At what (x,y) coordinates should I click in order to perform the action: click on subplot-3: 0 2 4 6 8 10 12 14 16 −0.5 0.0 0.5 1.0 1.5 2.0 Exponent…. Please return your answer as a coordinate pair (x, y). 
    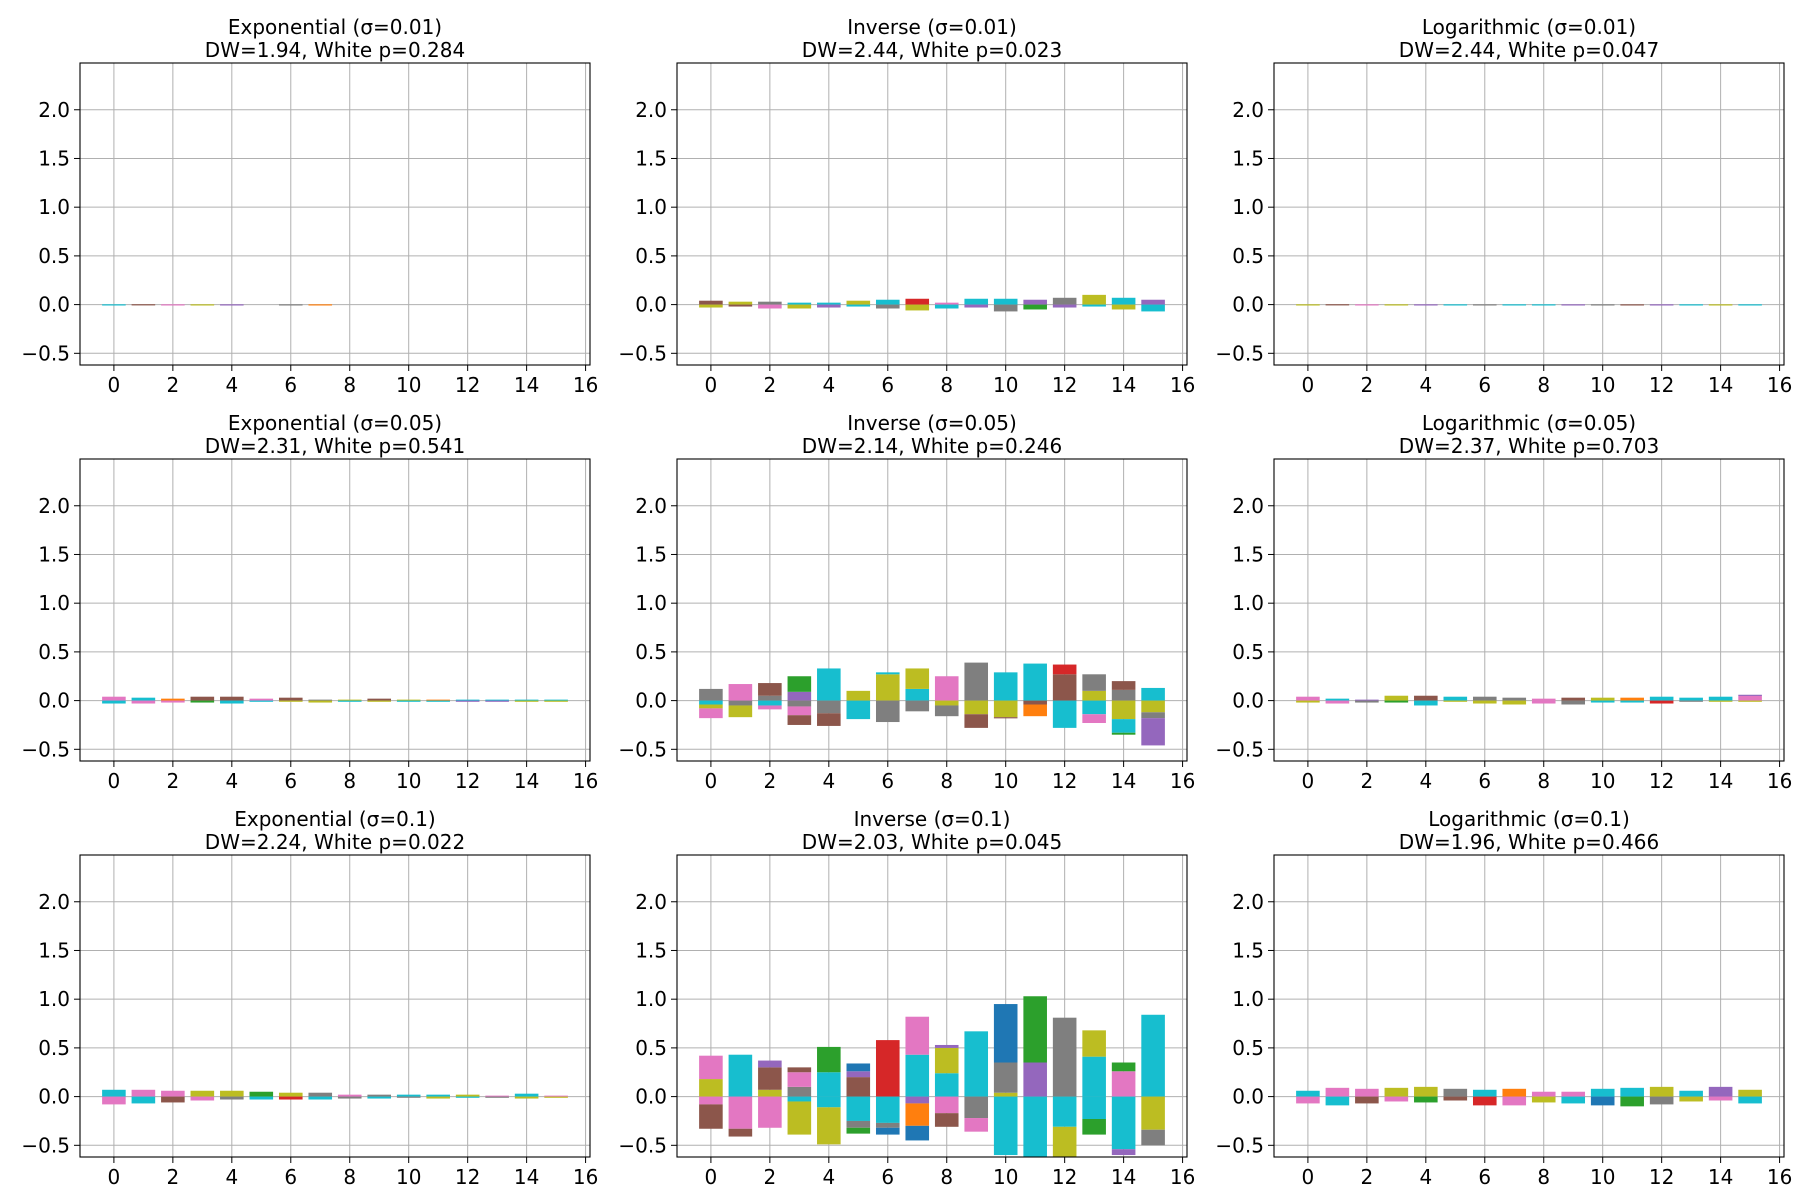
    Looking at the image, I should click on (309, 602).